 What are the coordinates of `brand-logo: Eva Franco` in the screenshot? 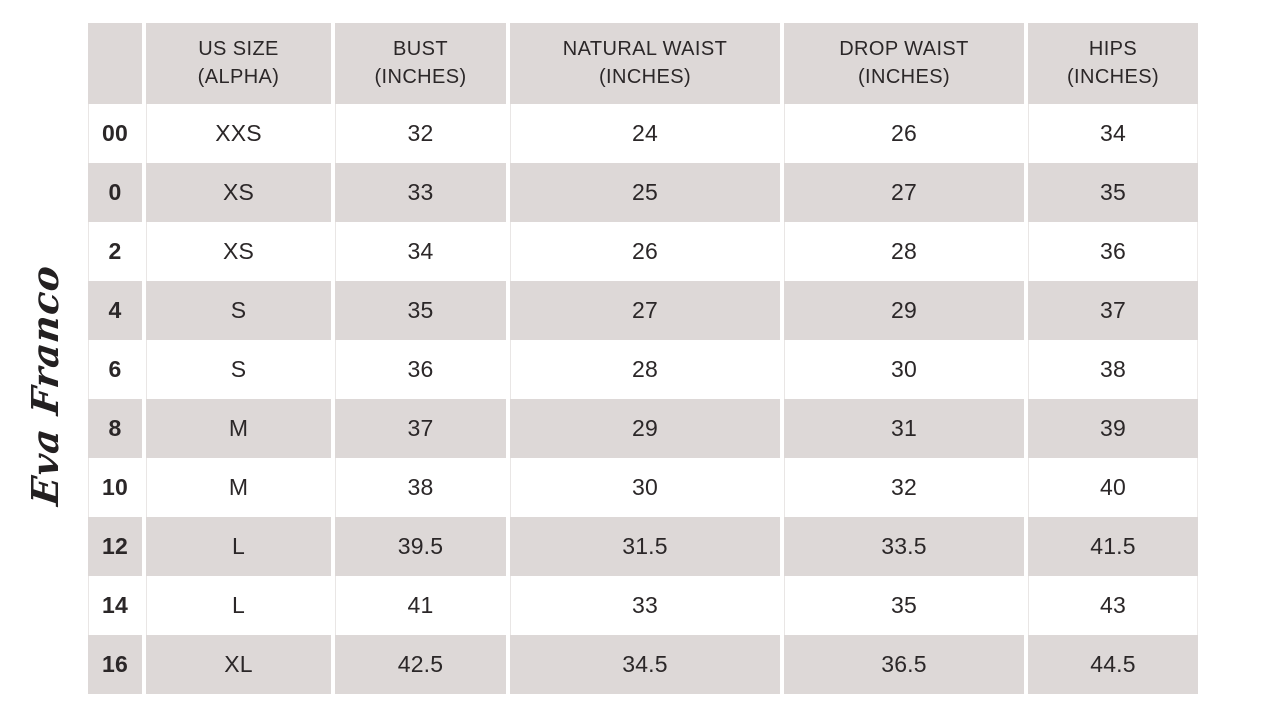 It's located at (45, 384).